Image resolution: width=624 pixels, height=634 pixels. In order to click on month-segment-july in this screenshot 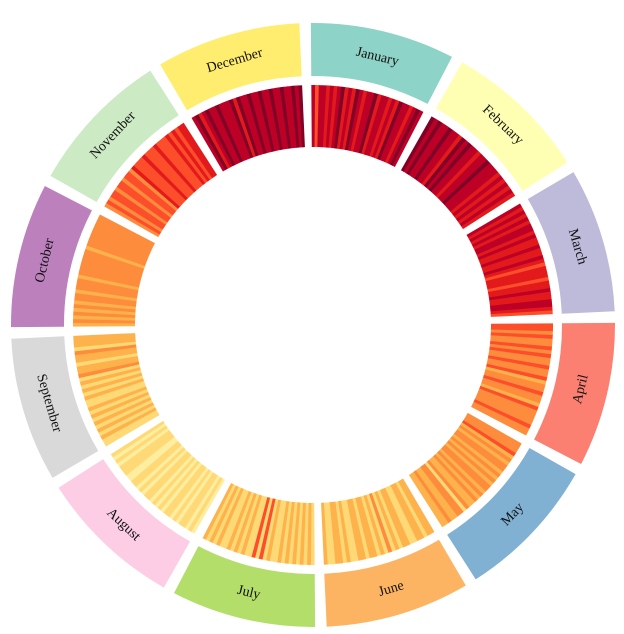, I will do `click(245, 586)`.